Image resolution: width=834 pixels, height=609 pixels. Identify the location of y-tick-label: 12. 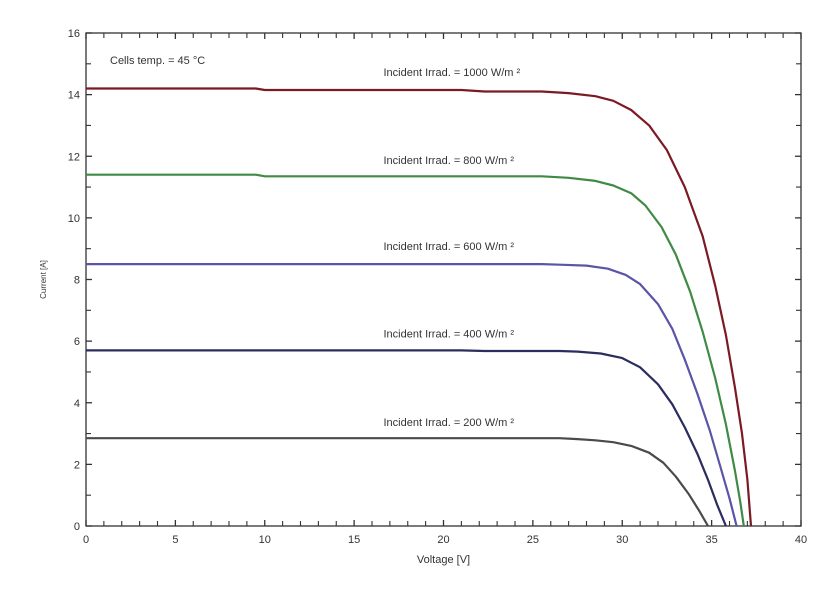
(74, 157).